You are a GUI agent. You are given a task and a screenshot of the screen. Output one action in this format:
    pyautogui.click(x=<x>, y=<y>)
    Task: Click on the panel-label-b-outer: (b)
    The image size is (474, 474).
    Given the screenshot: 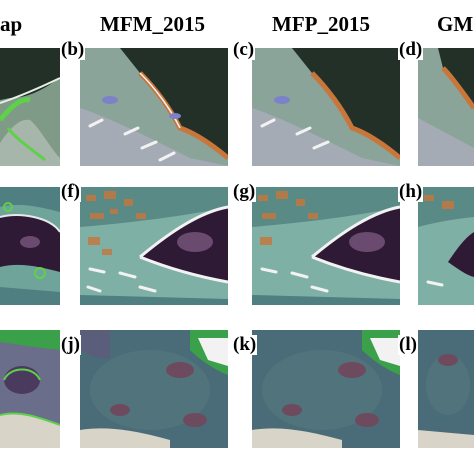 What is the action you would take?
    pyautogui.click(x=73, y=49)
    